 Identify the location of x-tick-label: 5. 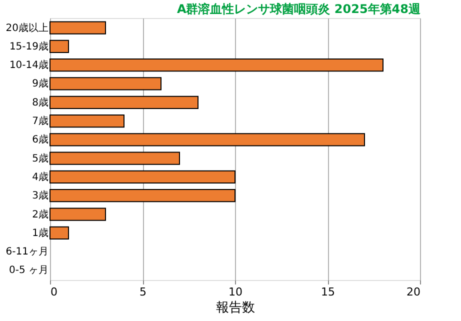
(143, 292).